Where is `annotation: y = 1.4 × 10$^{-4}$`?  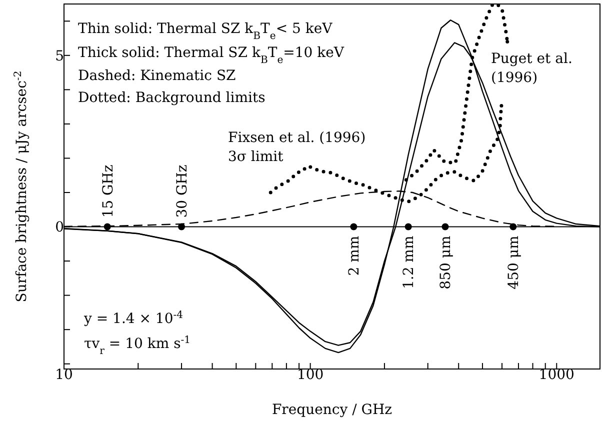 annotation: y = 1.4 × 10$^{-4}$ is located at coordinates (133, 318).